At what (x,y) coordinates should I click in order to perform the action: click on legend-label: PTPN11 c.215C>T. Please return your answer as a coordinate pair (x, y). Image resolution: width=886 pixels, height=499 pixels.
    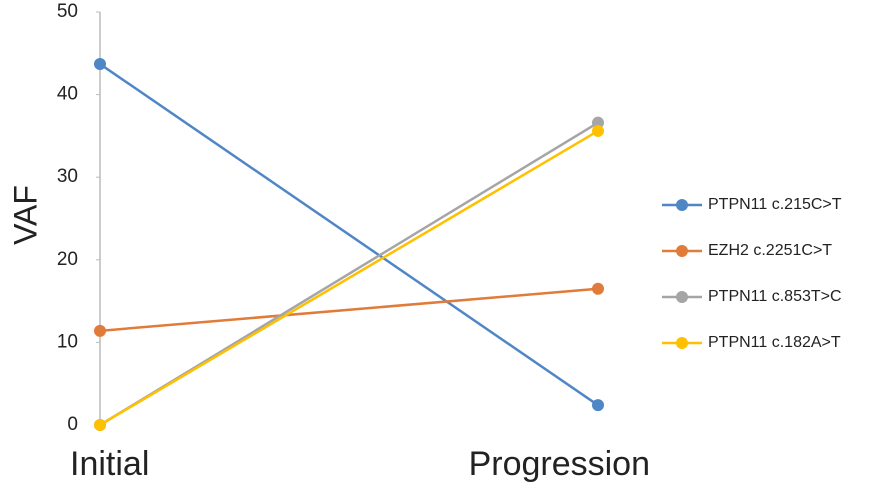
    Looking at the image, I should click on (775, 204).